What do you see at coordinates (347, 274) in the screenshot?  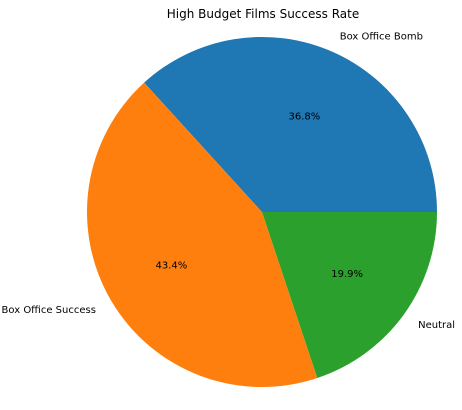 I see `slice-percent-neutral: 19.9%` at bounding box center [347, 274].